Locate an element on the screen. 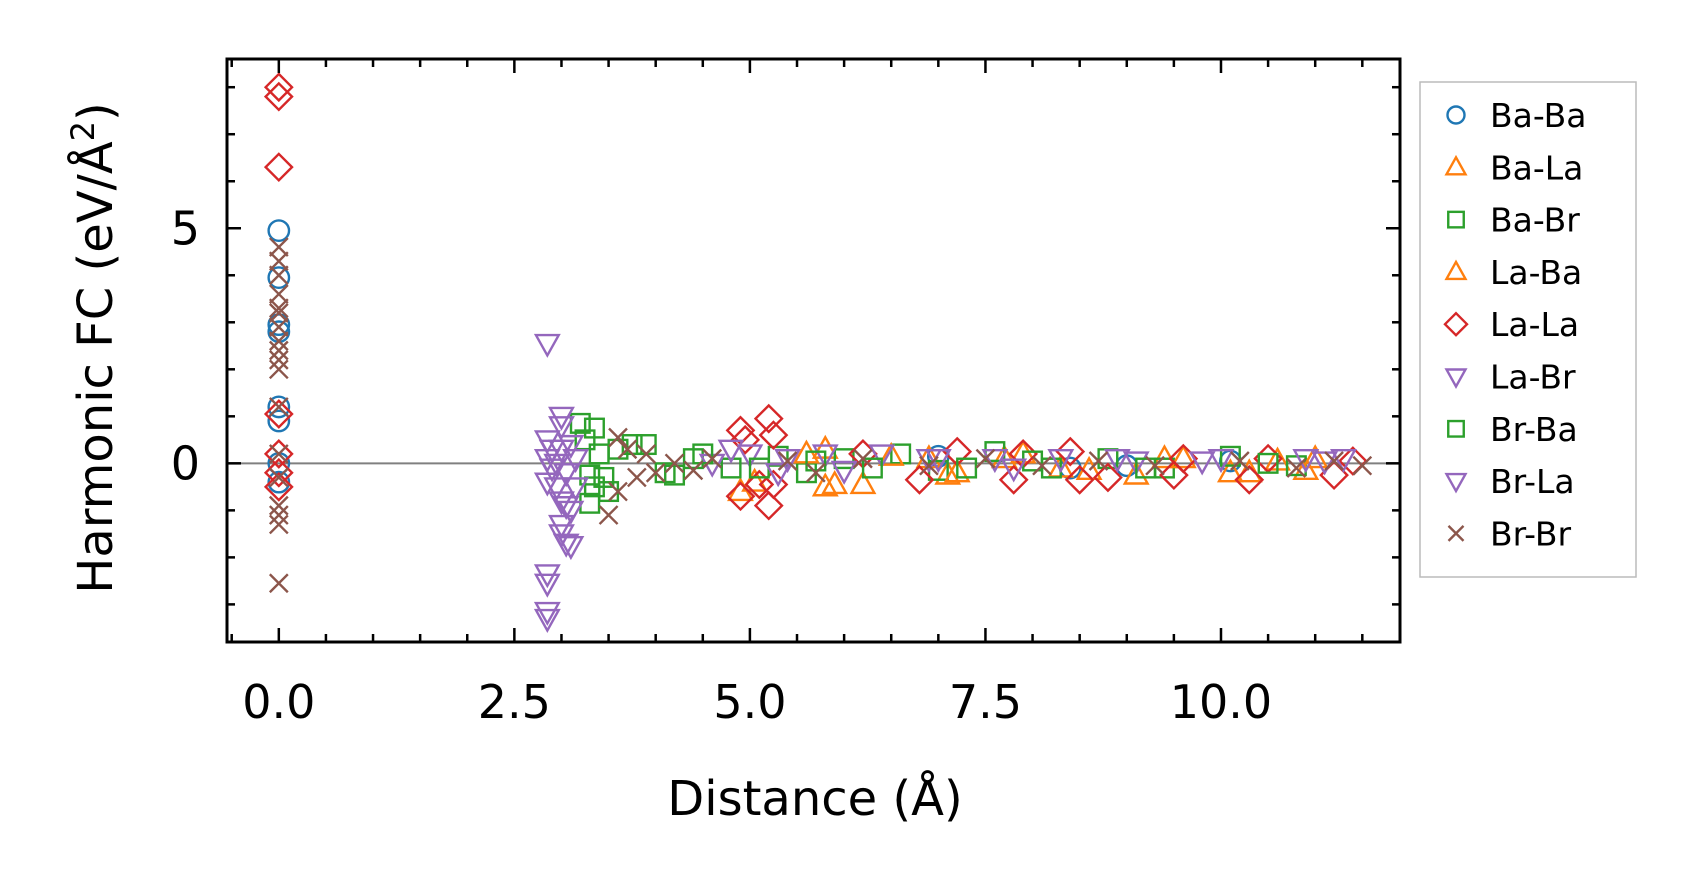 Image resolution: width=1682 pixels, height=883 pixels. y-tick-label: 5 is located at coordinates (185, 228).